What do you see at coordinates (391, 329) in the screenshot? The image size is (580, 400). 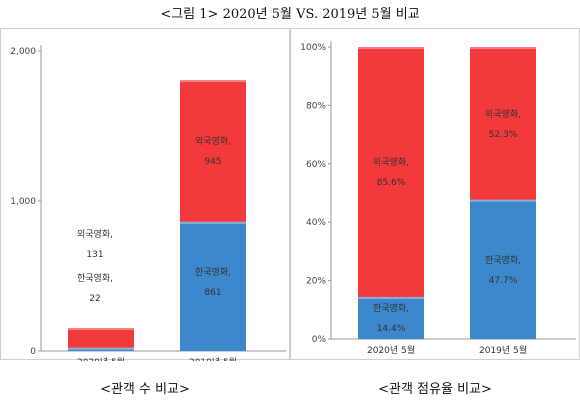 I see `data-label-value: 14.4%` at bounding box center [391, 329].